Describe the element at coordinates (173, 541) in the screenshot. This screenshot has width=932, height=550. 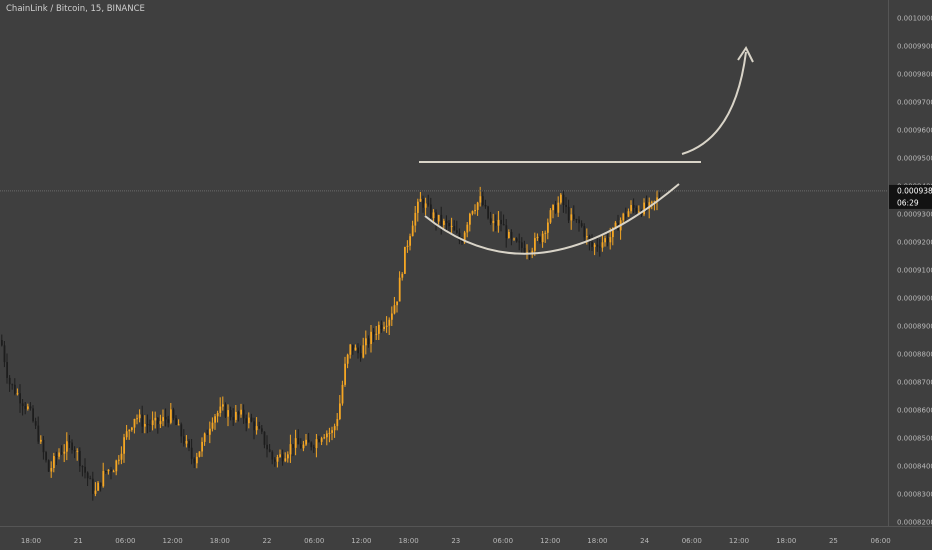
I see `time-tick-label: 12:00` at that location.